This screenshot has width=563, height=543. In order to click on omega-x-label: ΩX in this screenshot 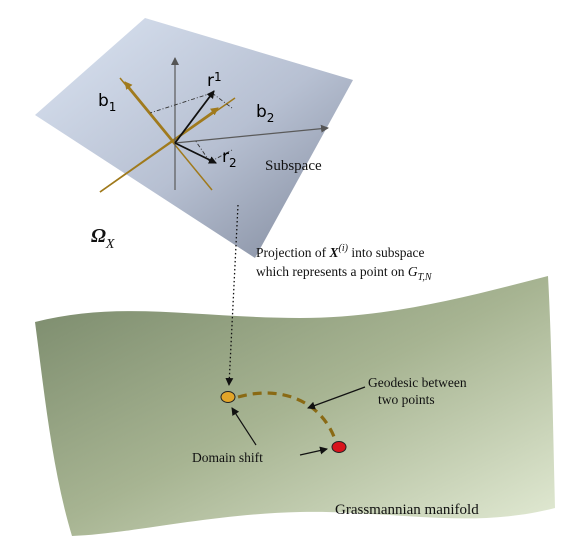, I will do `click(103, 238)`.